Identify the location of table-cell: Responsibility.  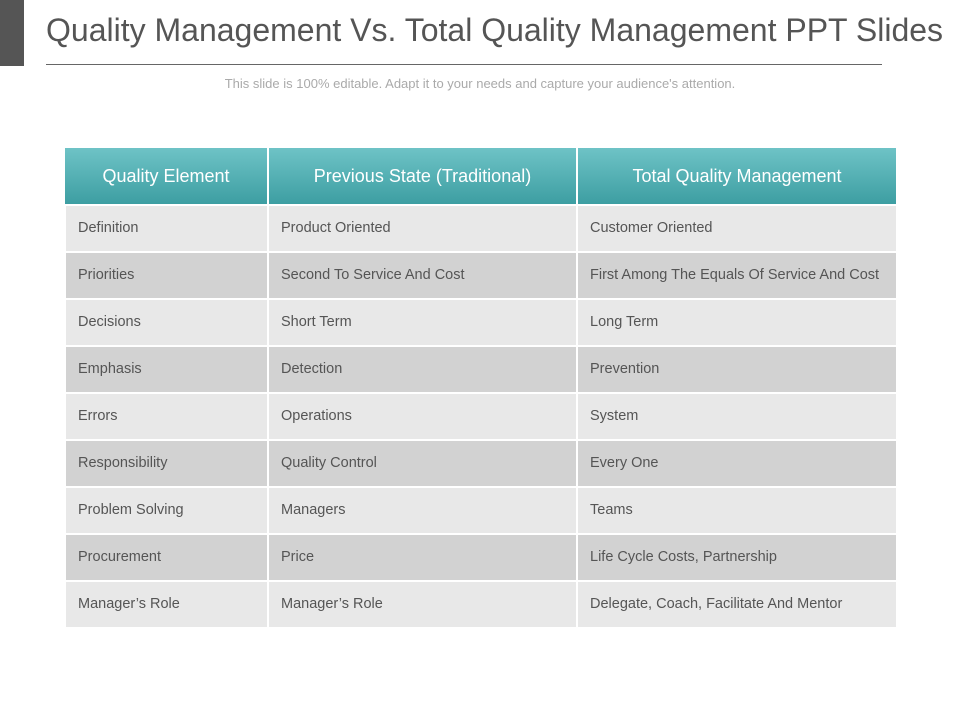
(166, 463).